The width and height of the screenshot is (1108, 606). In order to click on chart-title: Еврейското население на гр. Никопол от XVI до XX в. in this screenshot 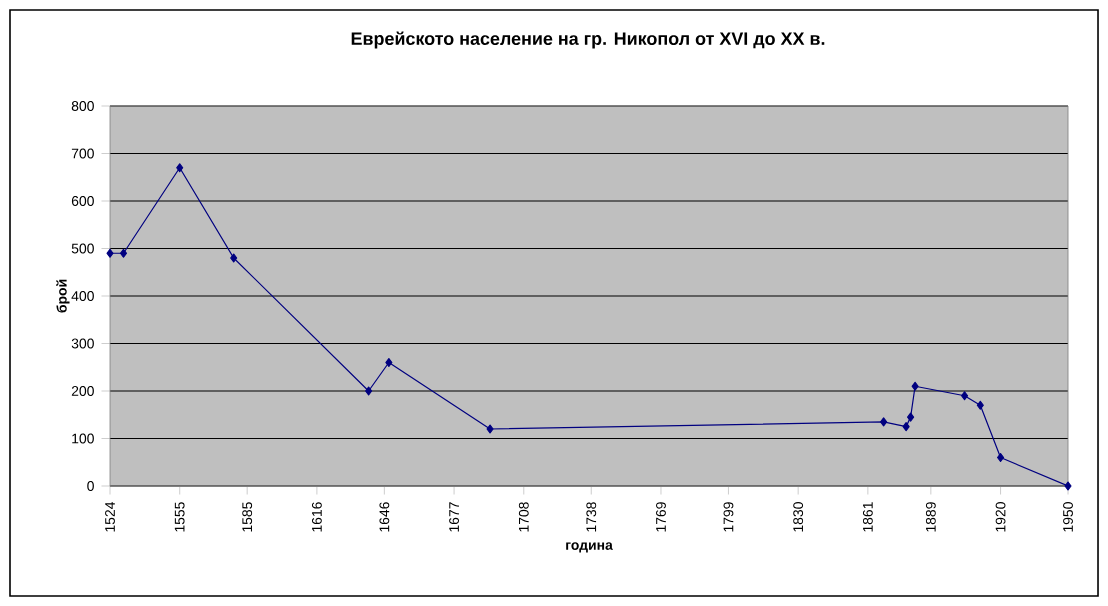, I will do `click(588, 40)`.